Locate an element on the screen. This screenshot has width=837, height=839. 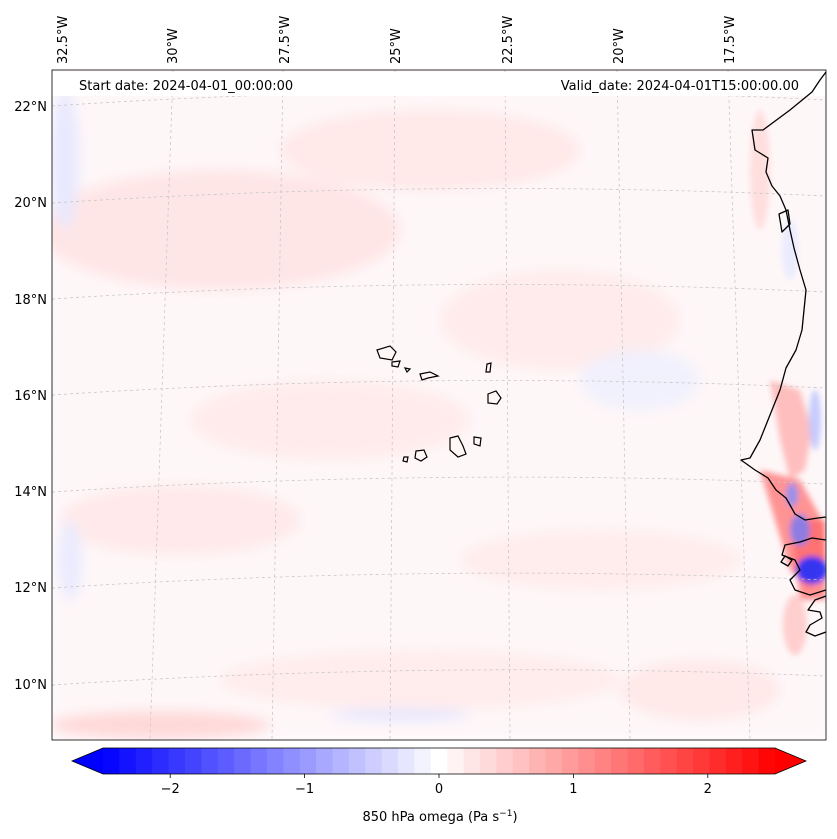
lat-label: 14°N is located at coordinates (30, 492).